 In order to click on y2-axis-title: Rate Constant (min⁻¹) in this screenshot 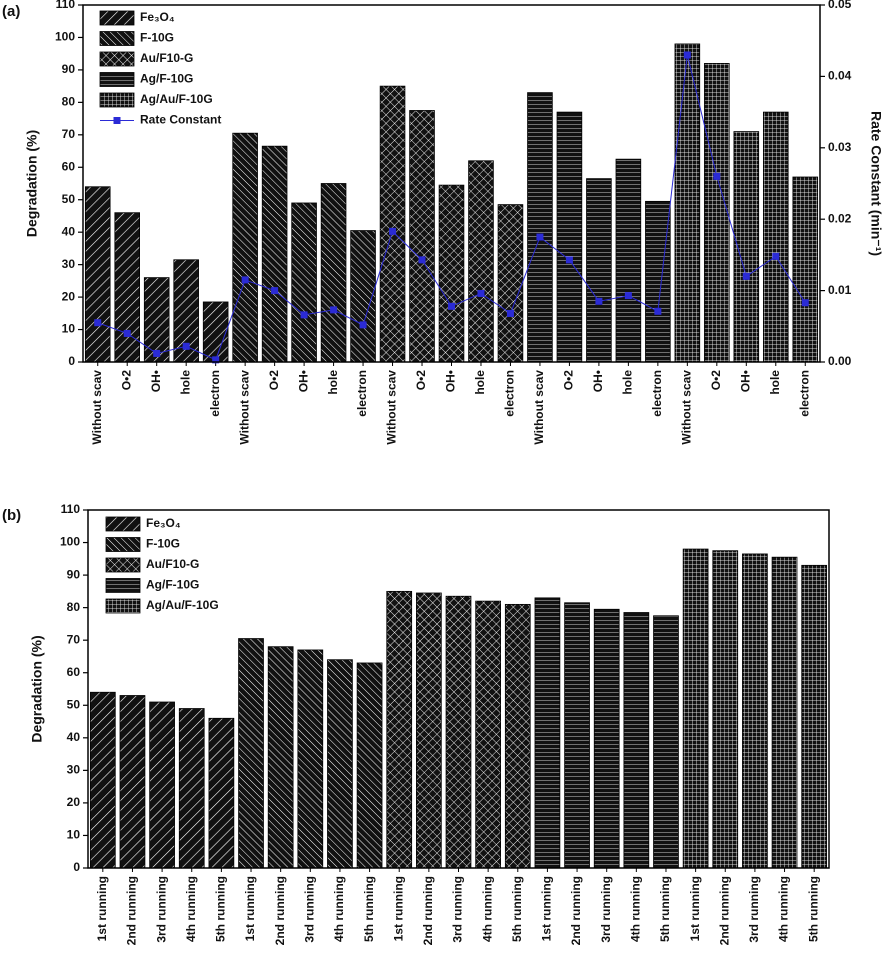, I will do `click(876, 183)`.